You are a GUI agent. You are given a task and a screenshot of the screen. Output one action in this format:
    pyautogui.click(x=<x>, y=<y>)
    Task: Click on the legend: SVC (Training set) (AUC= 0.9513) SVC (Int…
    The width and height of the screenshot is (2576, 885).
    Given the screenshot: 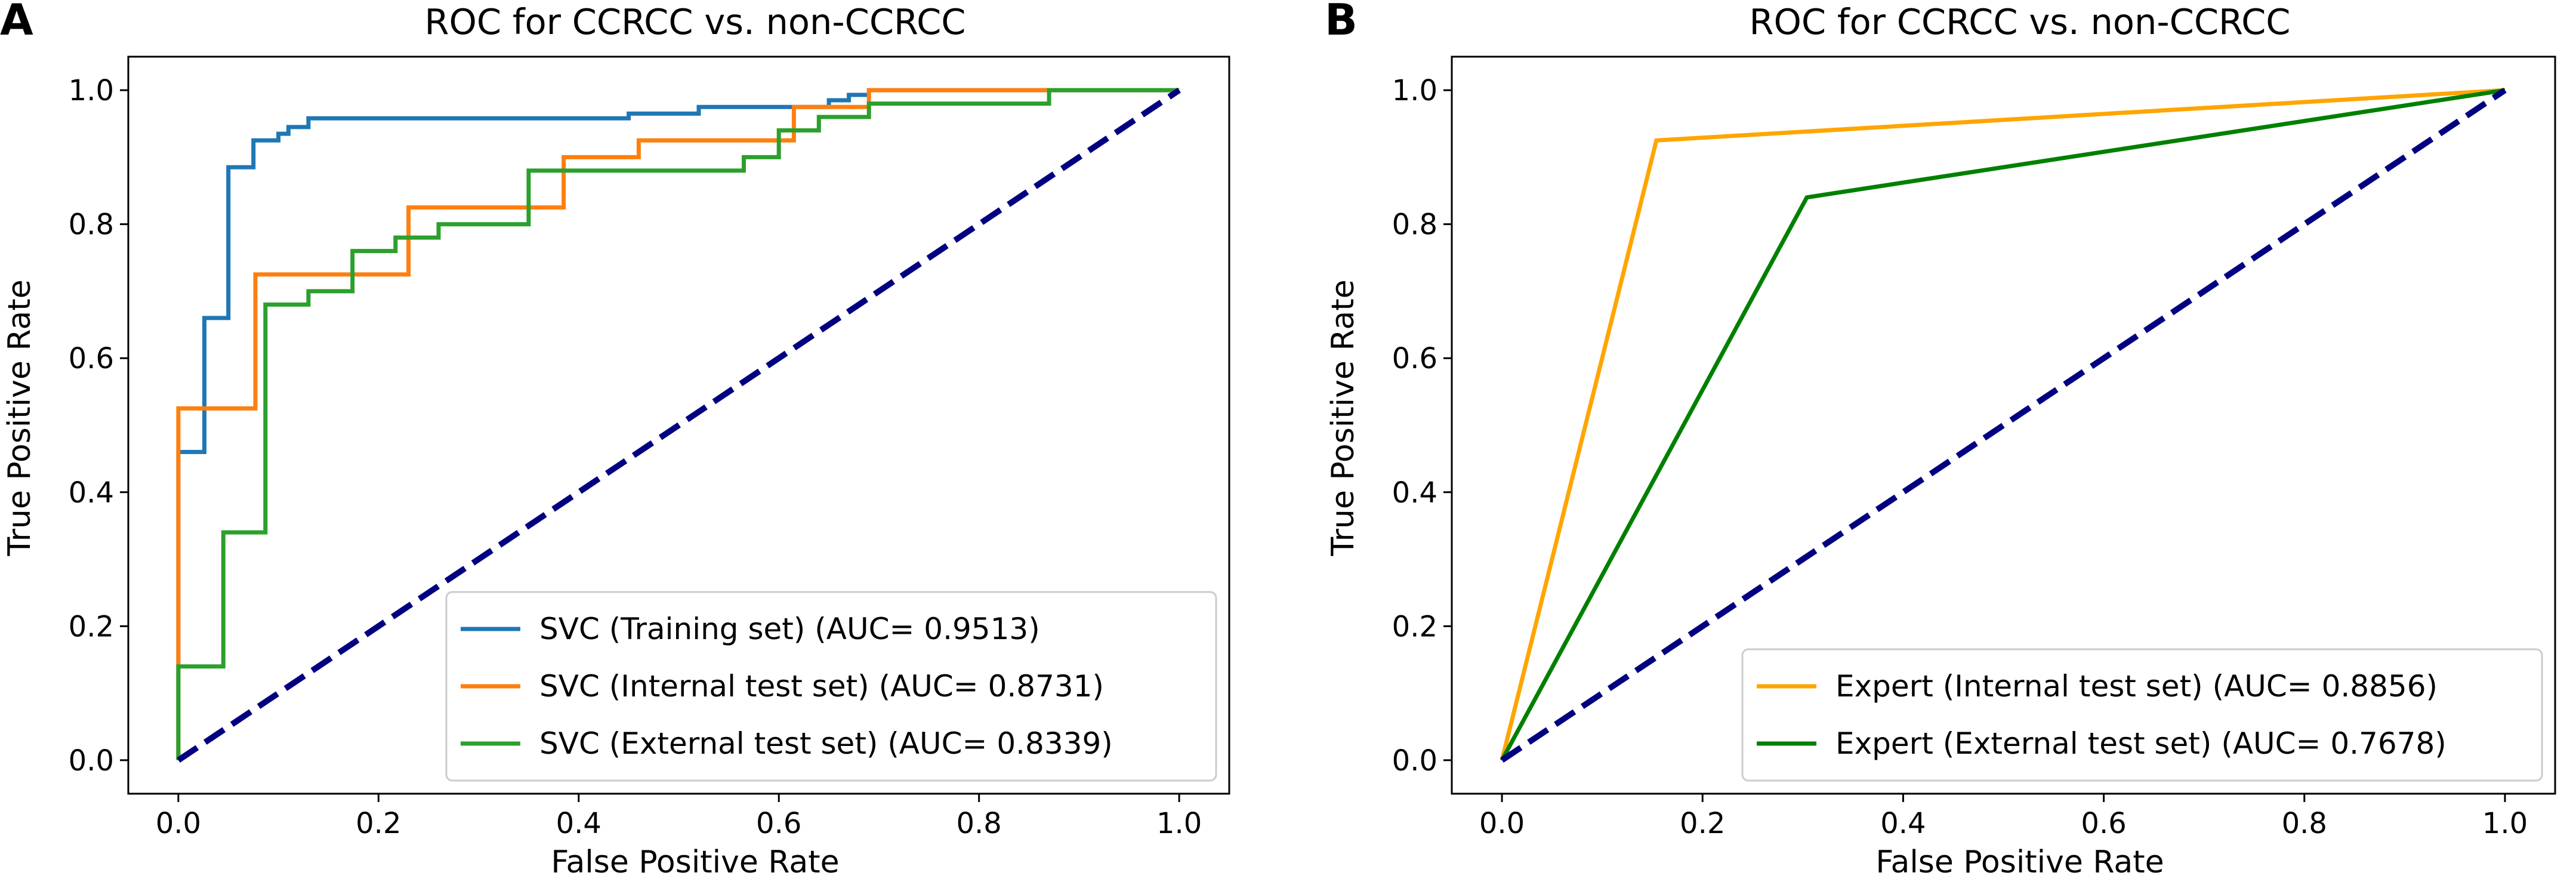 What is the action you would take?
    pyautogui.click(x=831, y=686)
    